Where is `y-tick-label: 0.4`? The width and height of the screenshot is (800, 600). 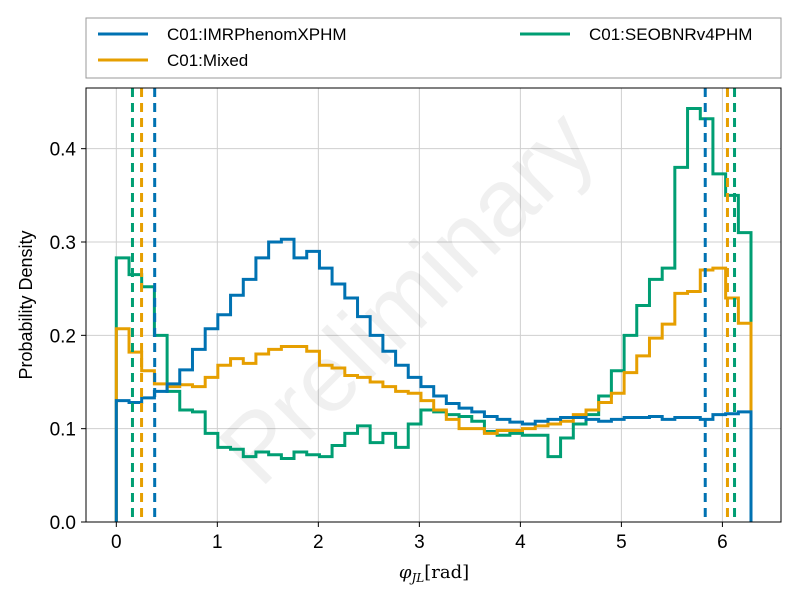
y-tick-label: 0.4 is located at coordinates (63, 150).